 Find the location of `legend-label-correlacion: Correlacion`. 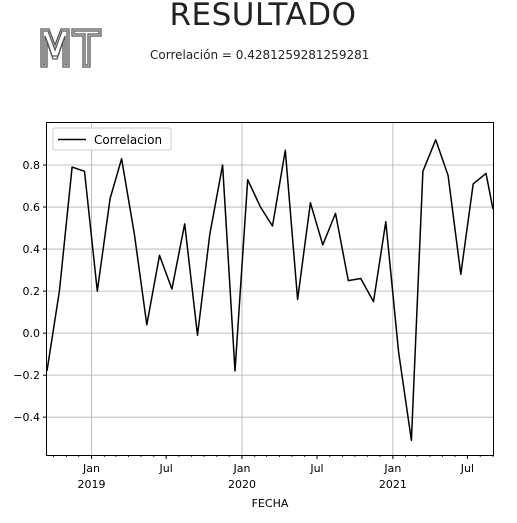

legend-label-correlacion: Correlacion is located at coordinates (128, 140).